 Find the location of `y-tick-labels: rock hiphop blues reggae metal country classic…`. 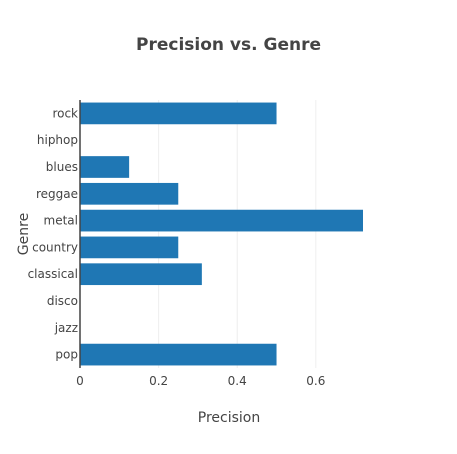

y-tick-labels: rock hiphop blues reggae metal country classic… is located at coordinates (53, 233).